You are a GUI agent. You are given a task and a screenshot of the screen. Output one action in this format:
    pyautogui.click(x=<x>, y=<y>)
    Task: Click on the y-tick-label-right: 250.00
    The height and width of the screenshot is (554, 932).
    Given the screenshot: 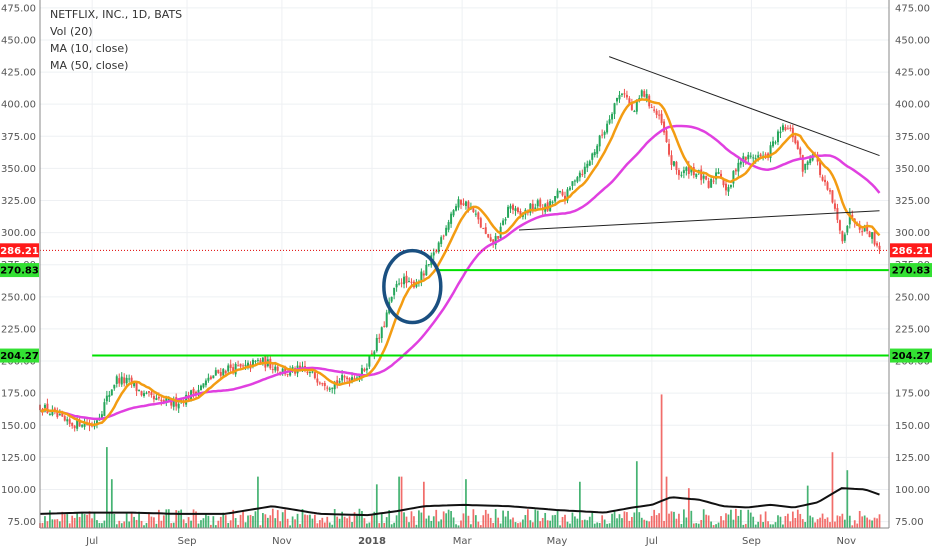 What is the action you would take?
    pyautogui.click(x=912, y=297)
    